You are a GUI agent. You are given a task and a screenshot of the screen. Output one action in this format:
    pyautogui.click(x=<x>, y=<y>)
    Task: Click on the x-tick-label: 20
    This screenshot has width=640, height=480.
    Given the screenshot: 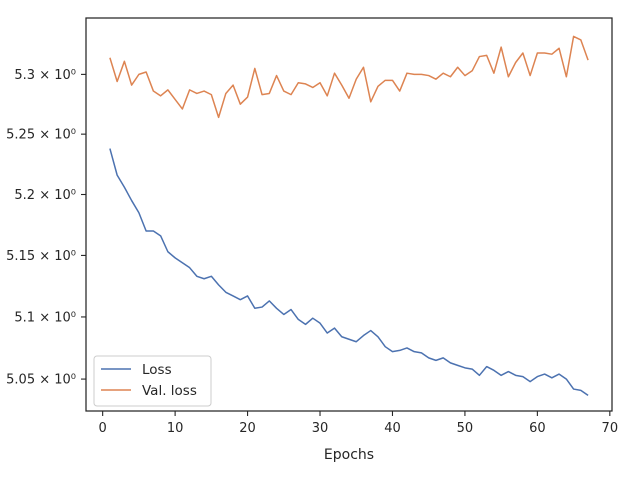 What is the action you would take?
    pyautogui.click(x=247, y=428)
    